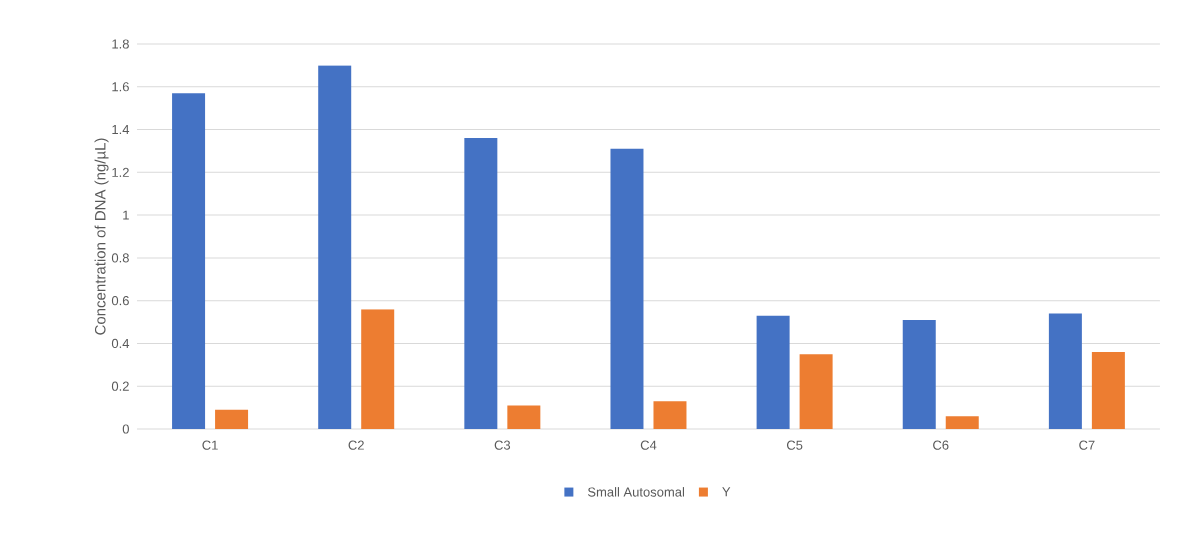 The height and width of the screenshot is (546, 1177). Describe the element at coordinates (120, 172) in the screenshot. I see `y-tick-label: 1.2` at that location.